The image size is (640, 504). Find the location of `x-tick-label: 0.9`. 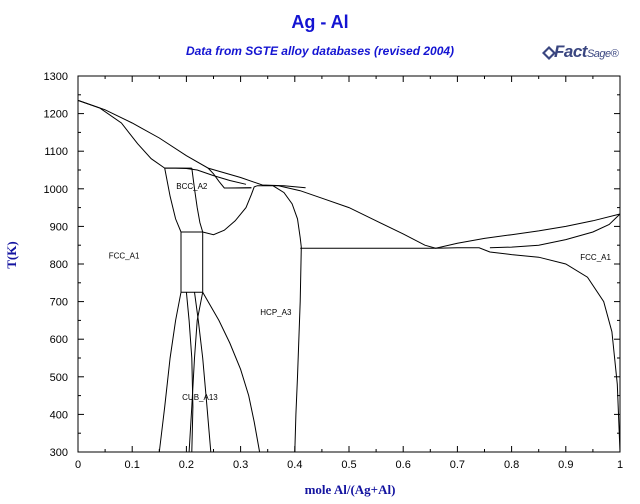

x-tick-label: 0.9 is located at coordinates (565, 465).